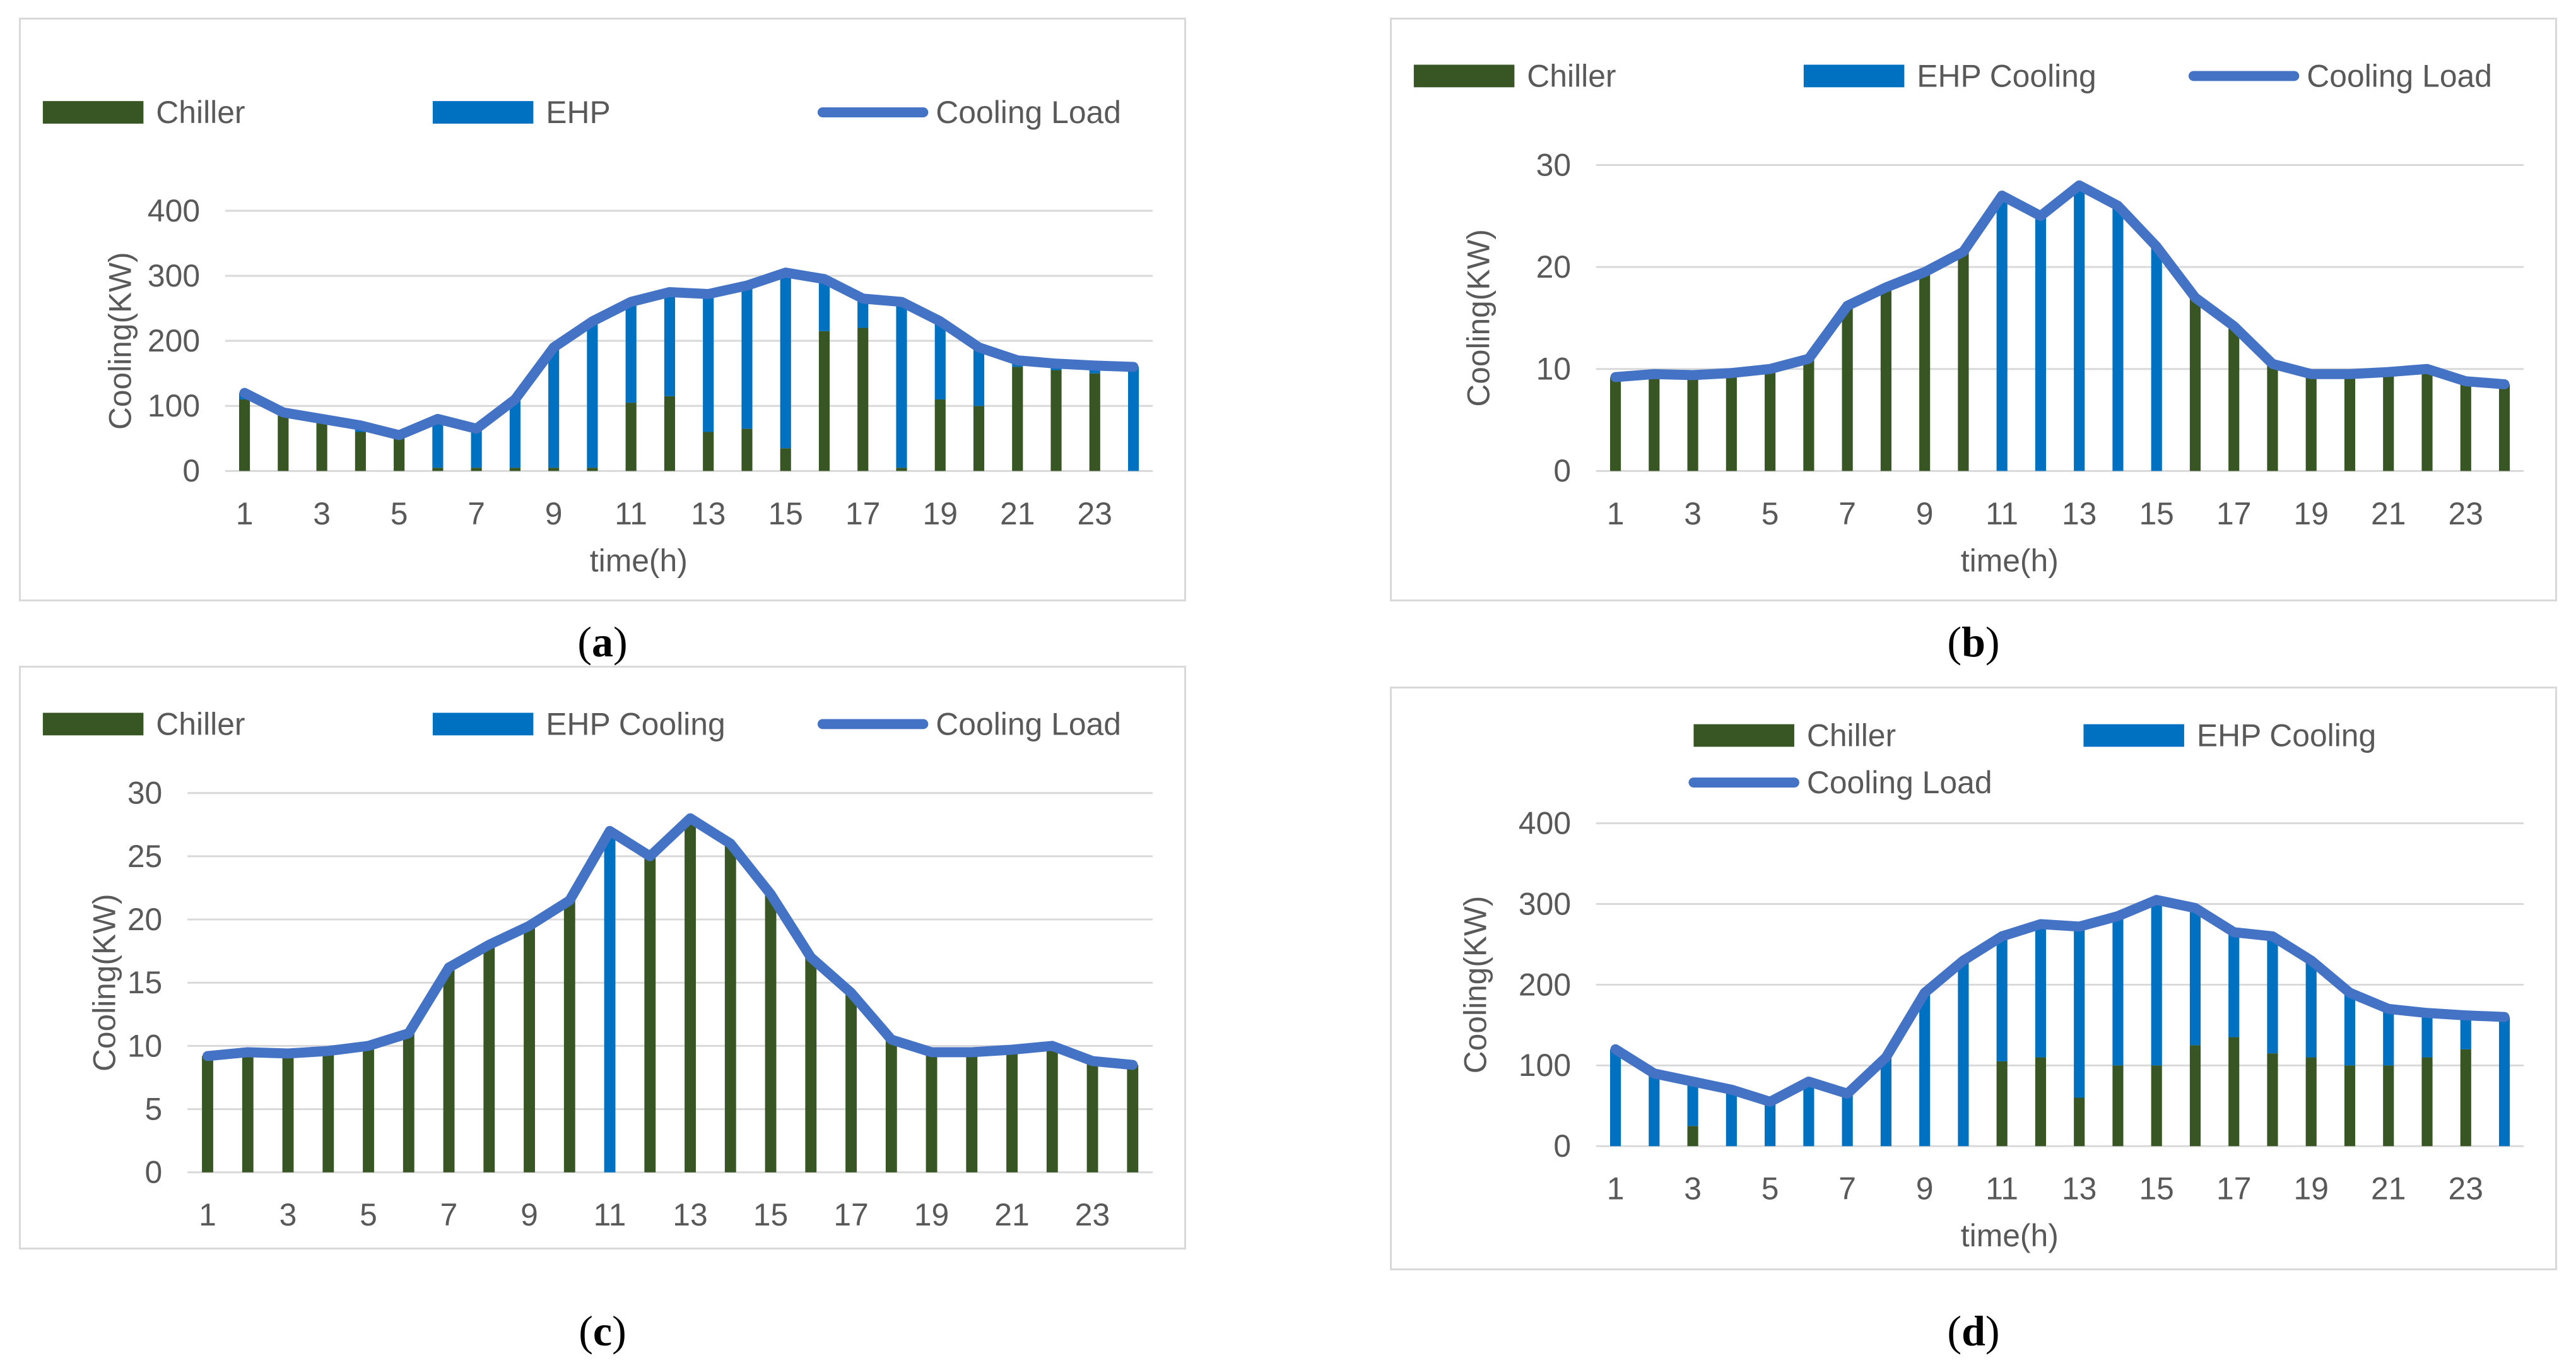  I want to click on xtick-label-d-3: 3, so click(1693, 1189).